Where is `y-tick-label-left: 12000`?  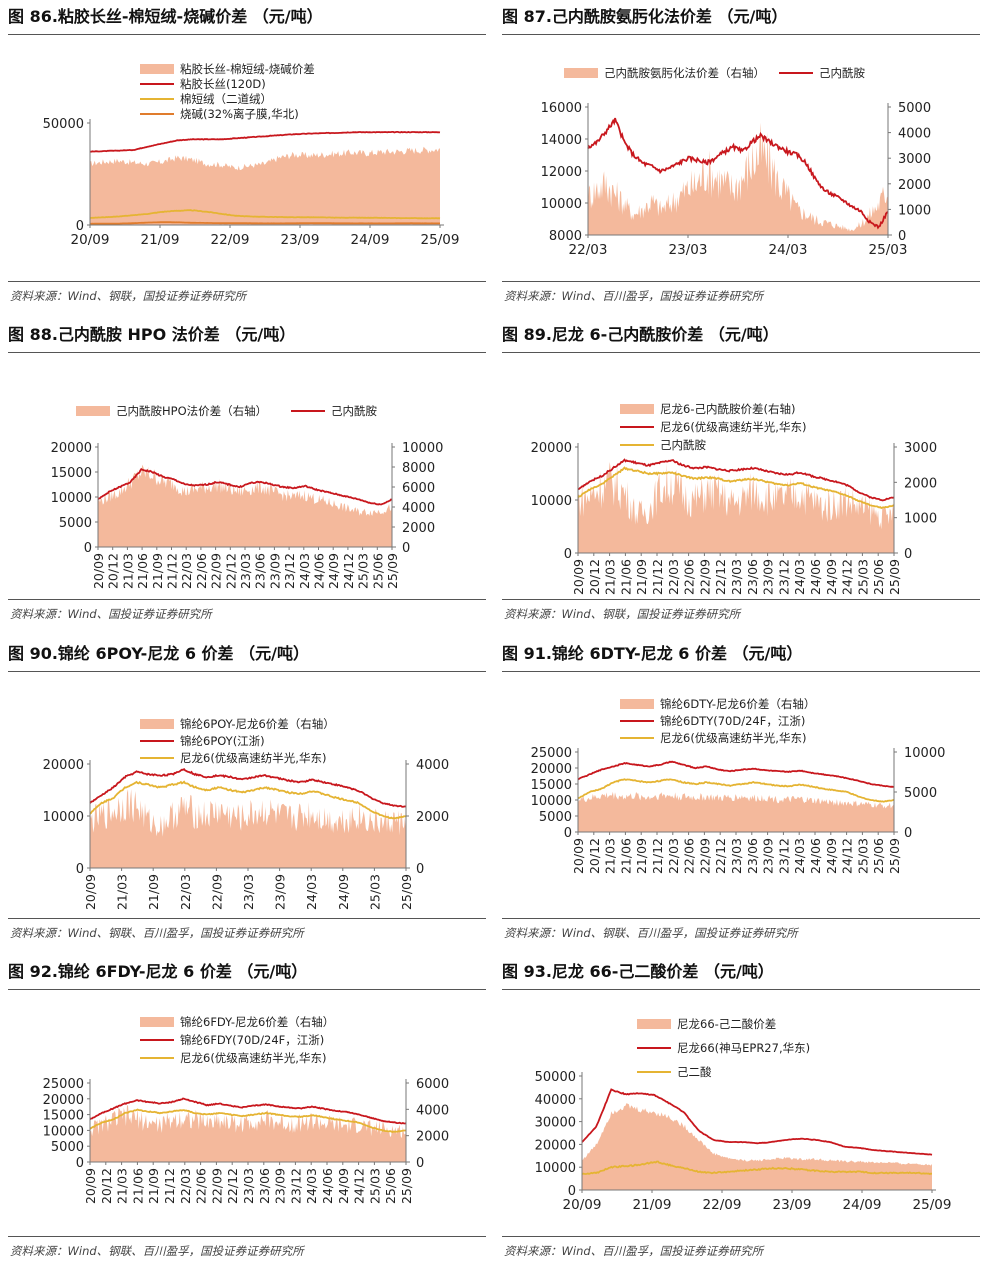 y-tick-label-left: 12000 is located at coordinates (561, 172).